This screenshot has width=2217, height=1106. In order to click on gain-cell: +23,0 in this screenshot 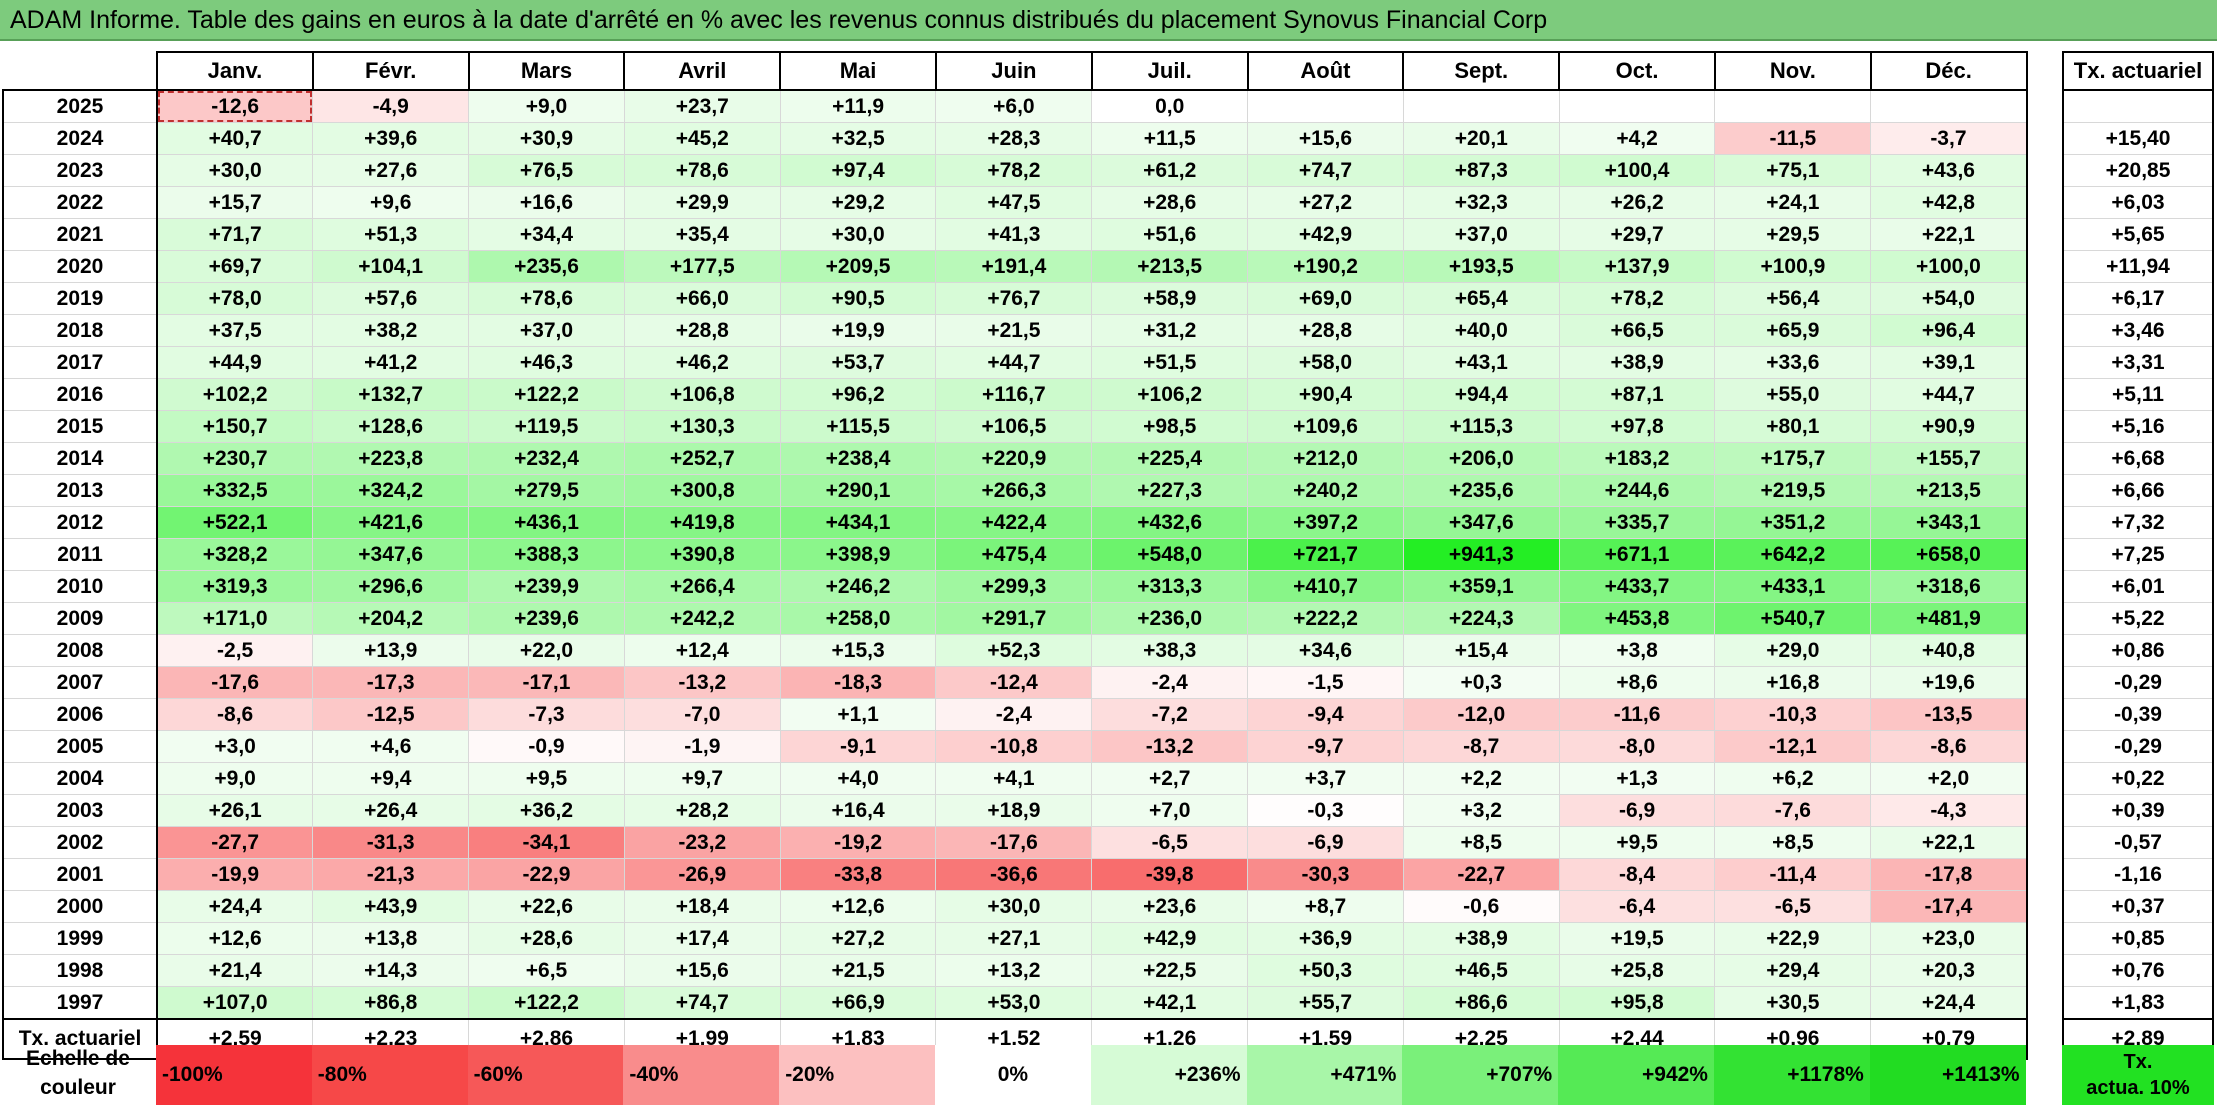, I will do `click(1949, 938)`.